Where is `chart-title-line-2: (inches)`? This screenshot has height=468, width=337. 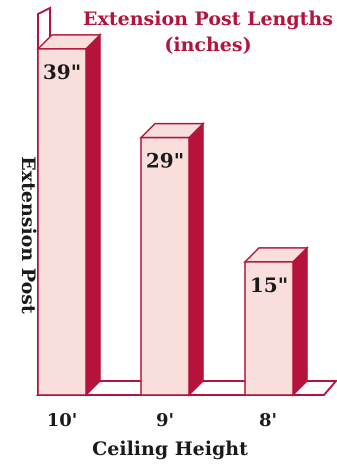
chart-title-line-2: (inches) is located at coordinates (207, 45).